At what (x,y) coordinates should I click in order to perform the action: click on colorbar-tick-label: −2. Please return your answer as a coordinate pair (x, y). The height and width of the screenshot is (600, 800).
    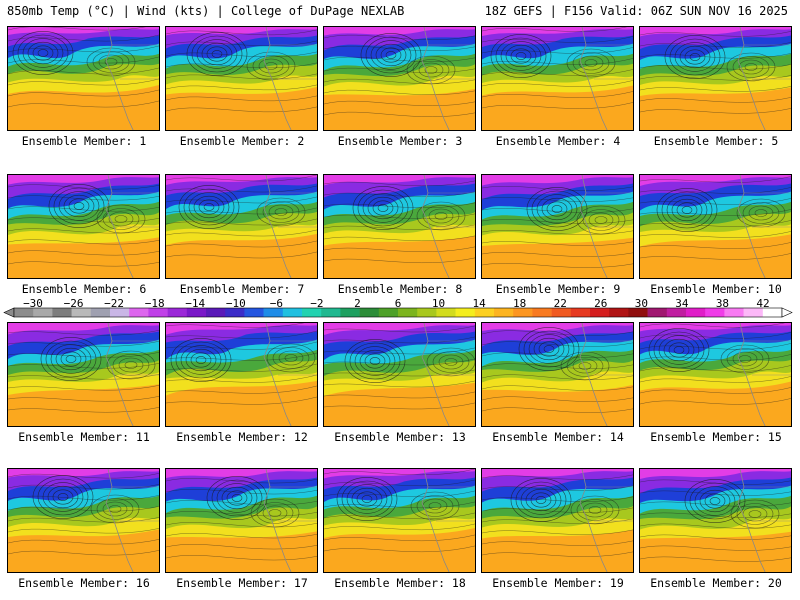
    Looking at the image, I should click on (317, 303).